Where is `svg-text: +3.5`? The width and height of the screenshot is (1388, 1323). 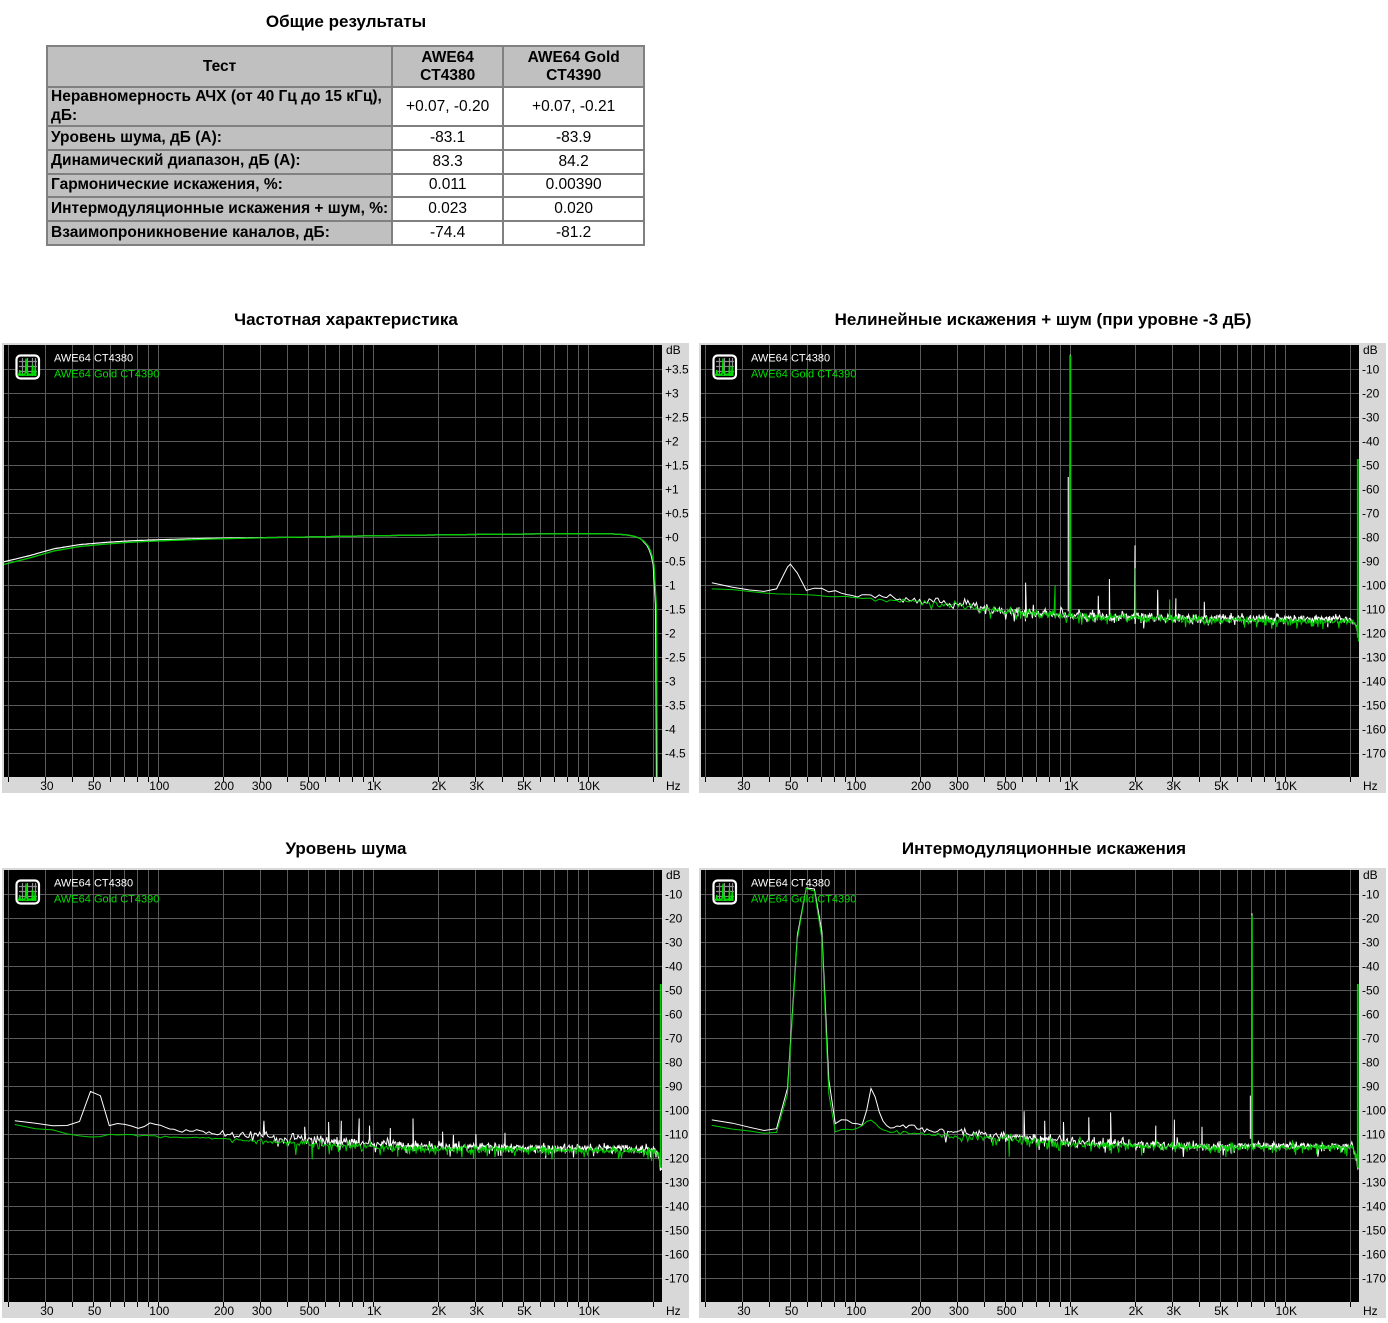
svg-text: +3.5 is located at coordinates (677, 370).